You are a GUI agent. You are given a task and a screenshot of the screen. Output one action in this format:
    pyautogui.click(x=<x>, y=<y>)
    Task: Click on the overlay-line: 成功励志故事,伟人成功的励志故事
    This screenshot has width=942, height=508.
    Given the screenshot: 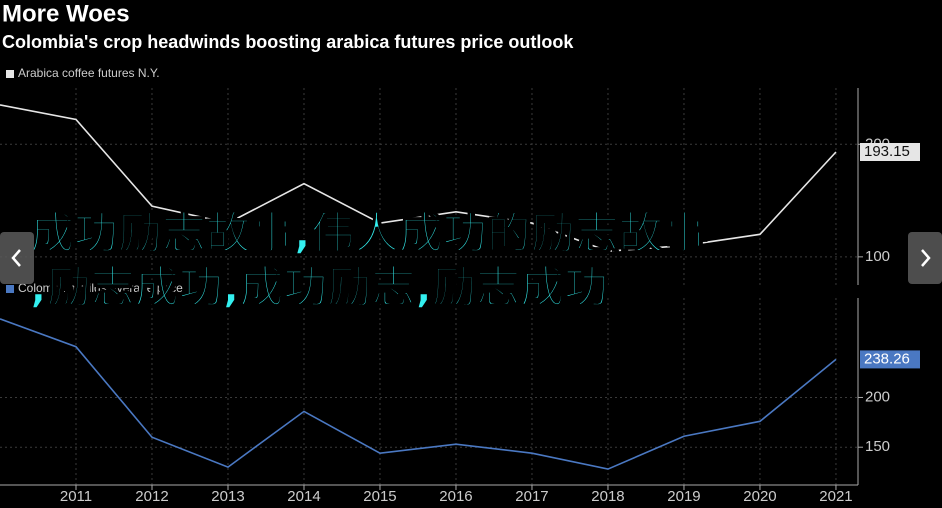 What is the action you would take?
    pyautogui.click(x=368, y=233)
    